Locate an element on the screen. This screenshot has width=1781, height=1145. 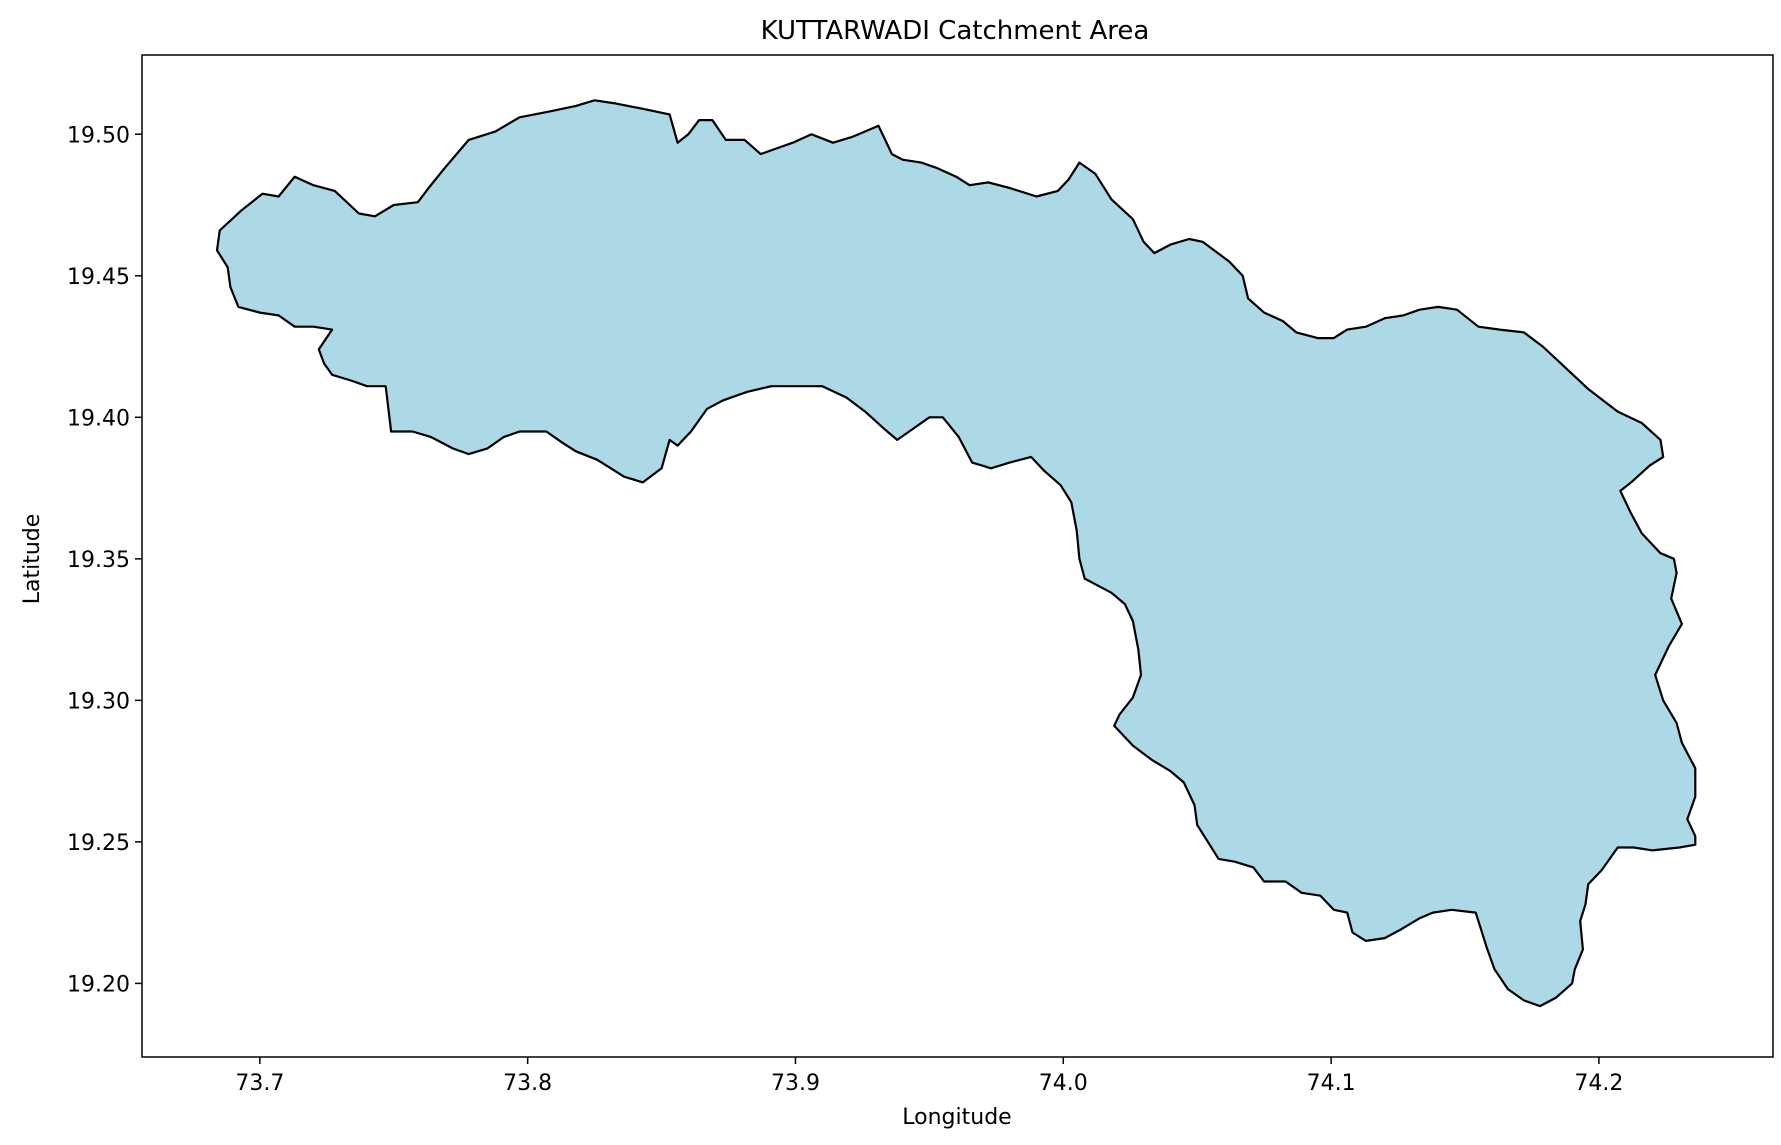
y-tick-label: 19.30 is located at coordinates (98, 701).